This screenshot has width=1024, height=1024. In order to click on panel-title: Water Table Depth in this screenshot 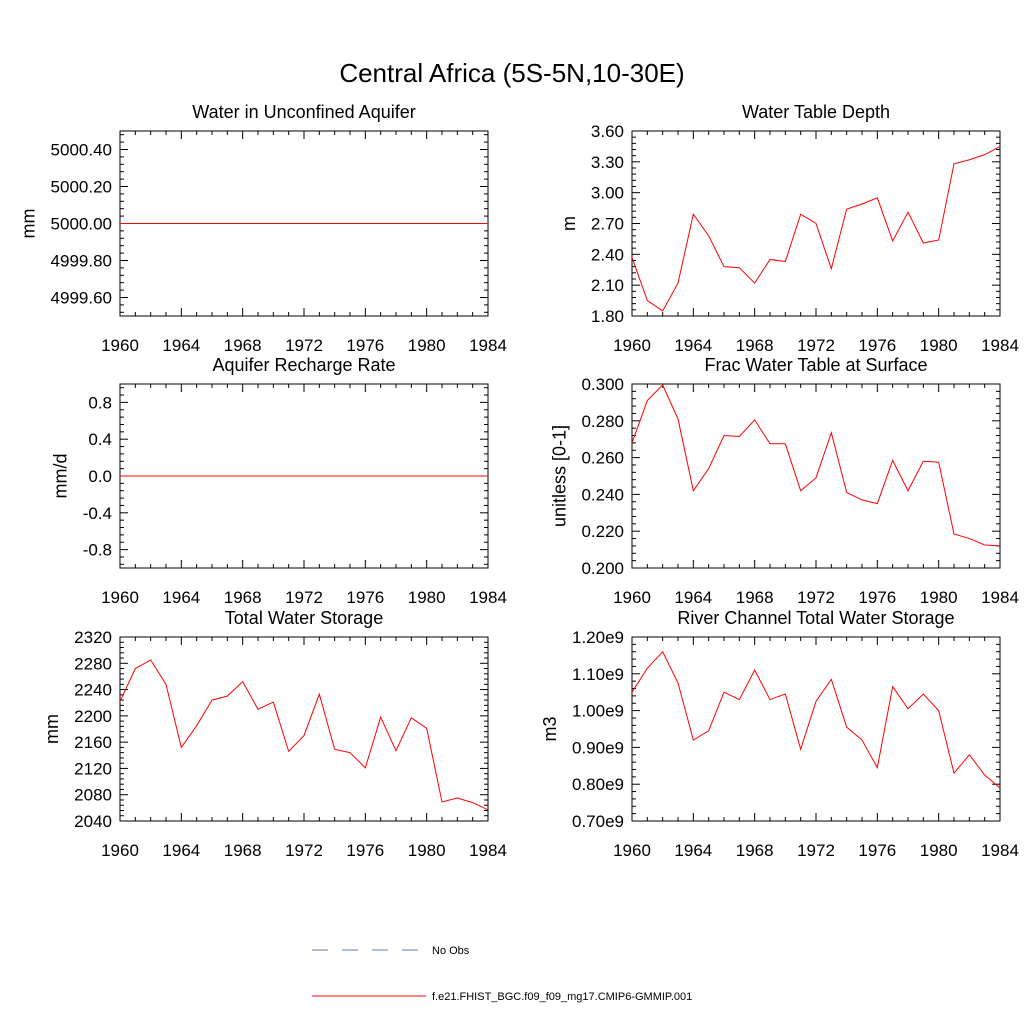, I will do `click(816, 112)`.